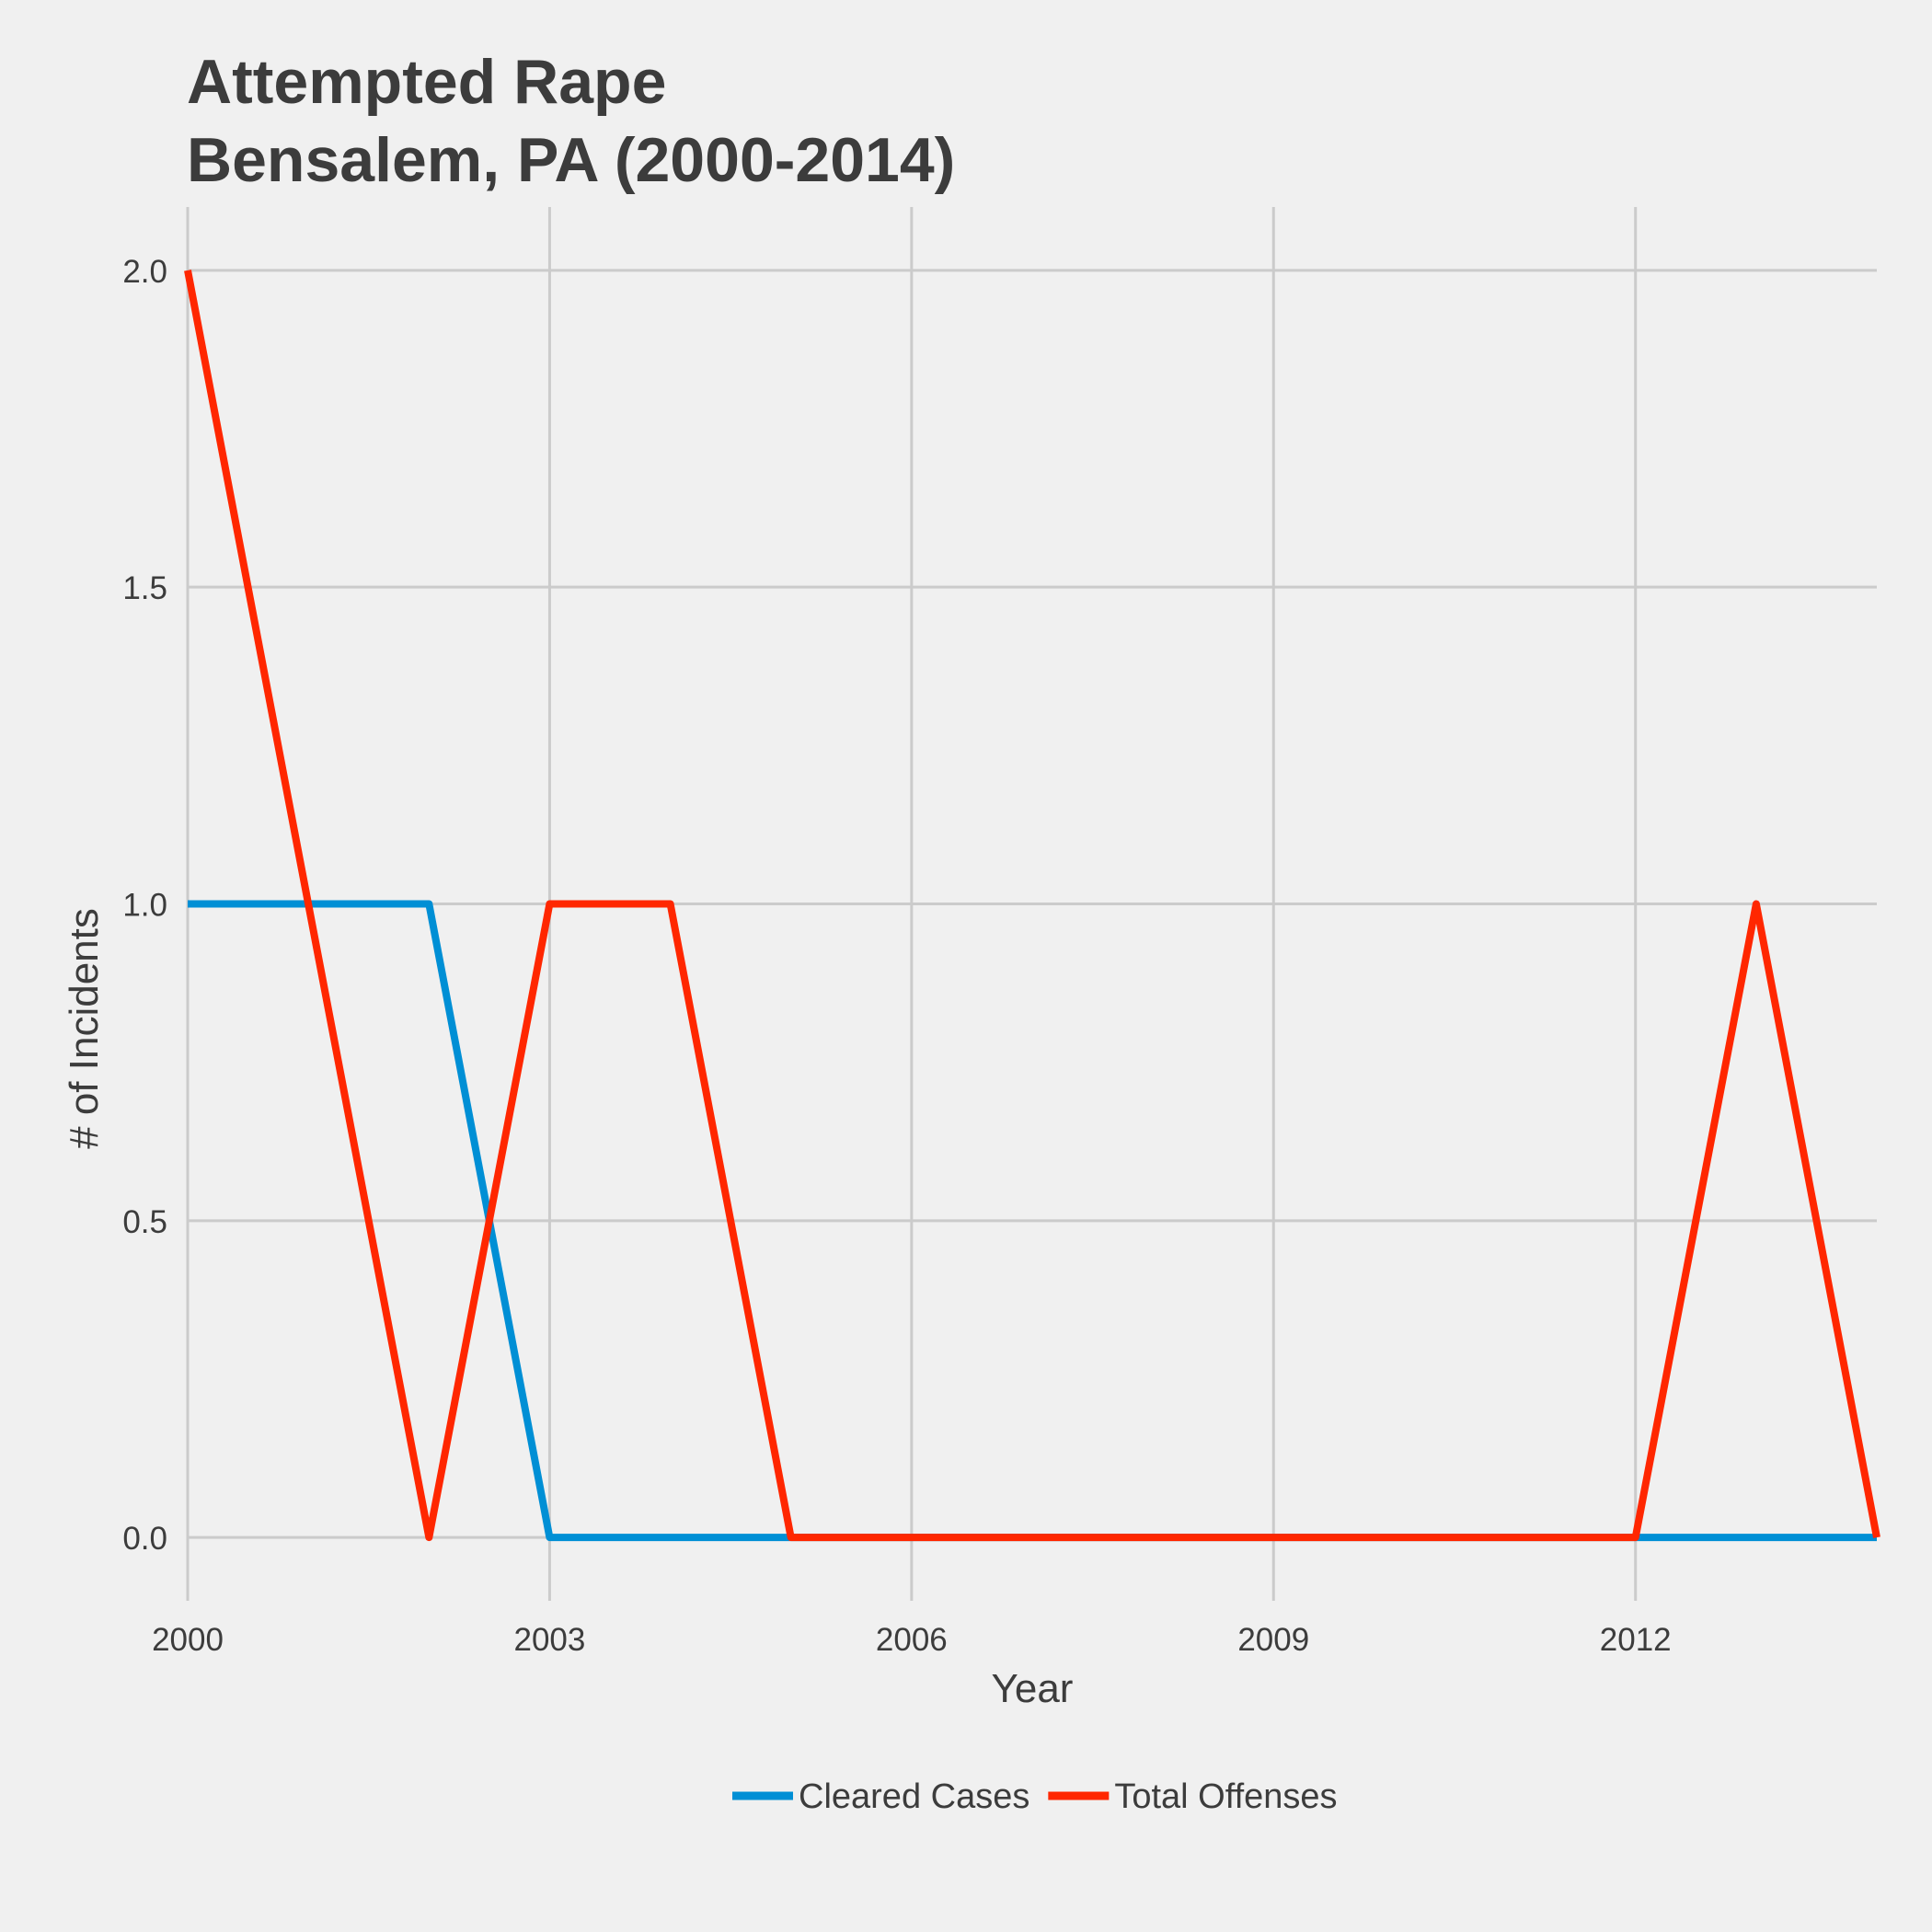 The height and width of the screenshot is (1932, 1932). What do you see at coordinates (571, 160) in the screenshot?
I see `chart-subtitle: Bensalem, PA (2000-2014)` at bounding box center [571, 160].